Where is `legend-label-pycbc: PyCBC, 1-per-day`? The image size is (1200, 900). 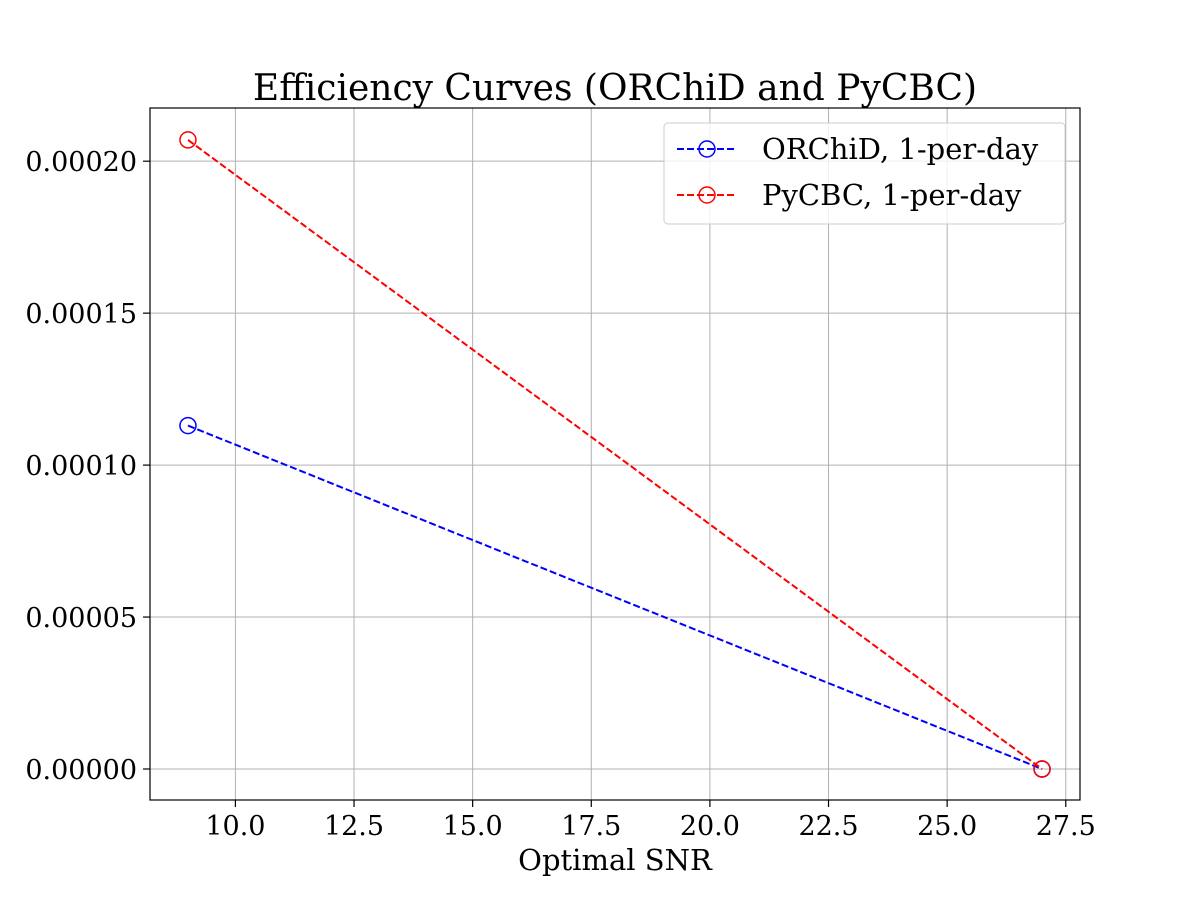
legend-label-pycbc: PyCBC, 1-per-day is located at coordinates (892, 195).